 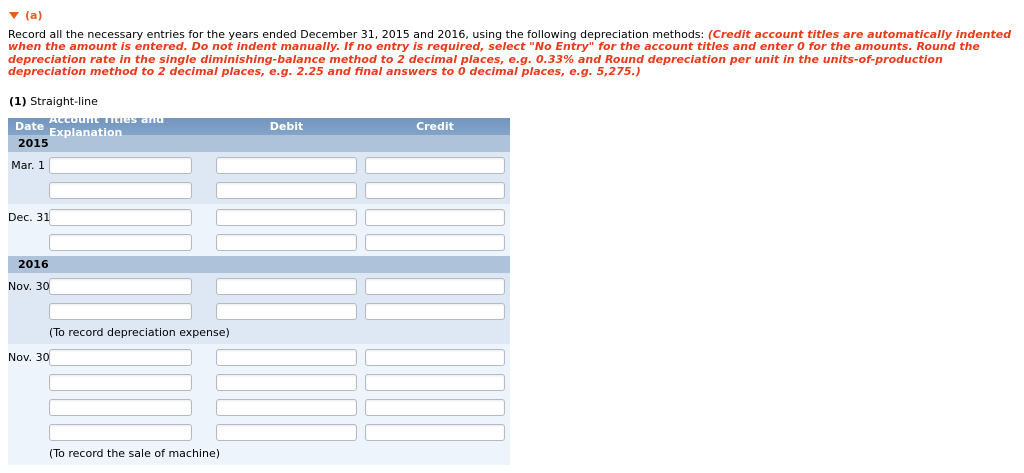 I want to click on method-number: (1), so click(x=18, y=101).